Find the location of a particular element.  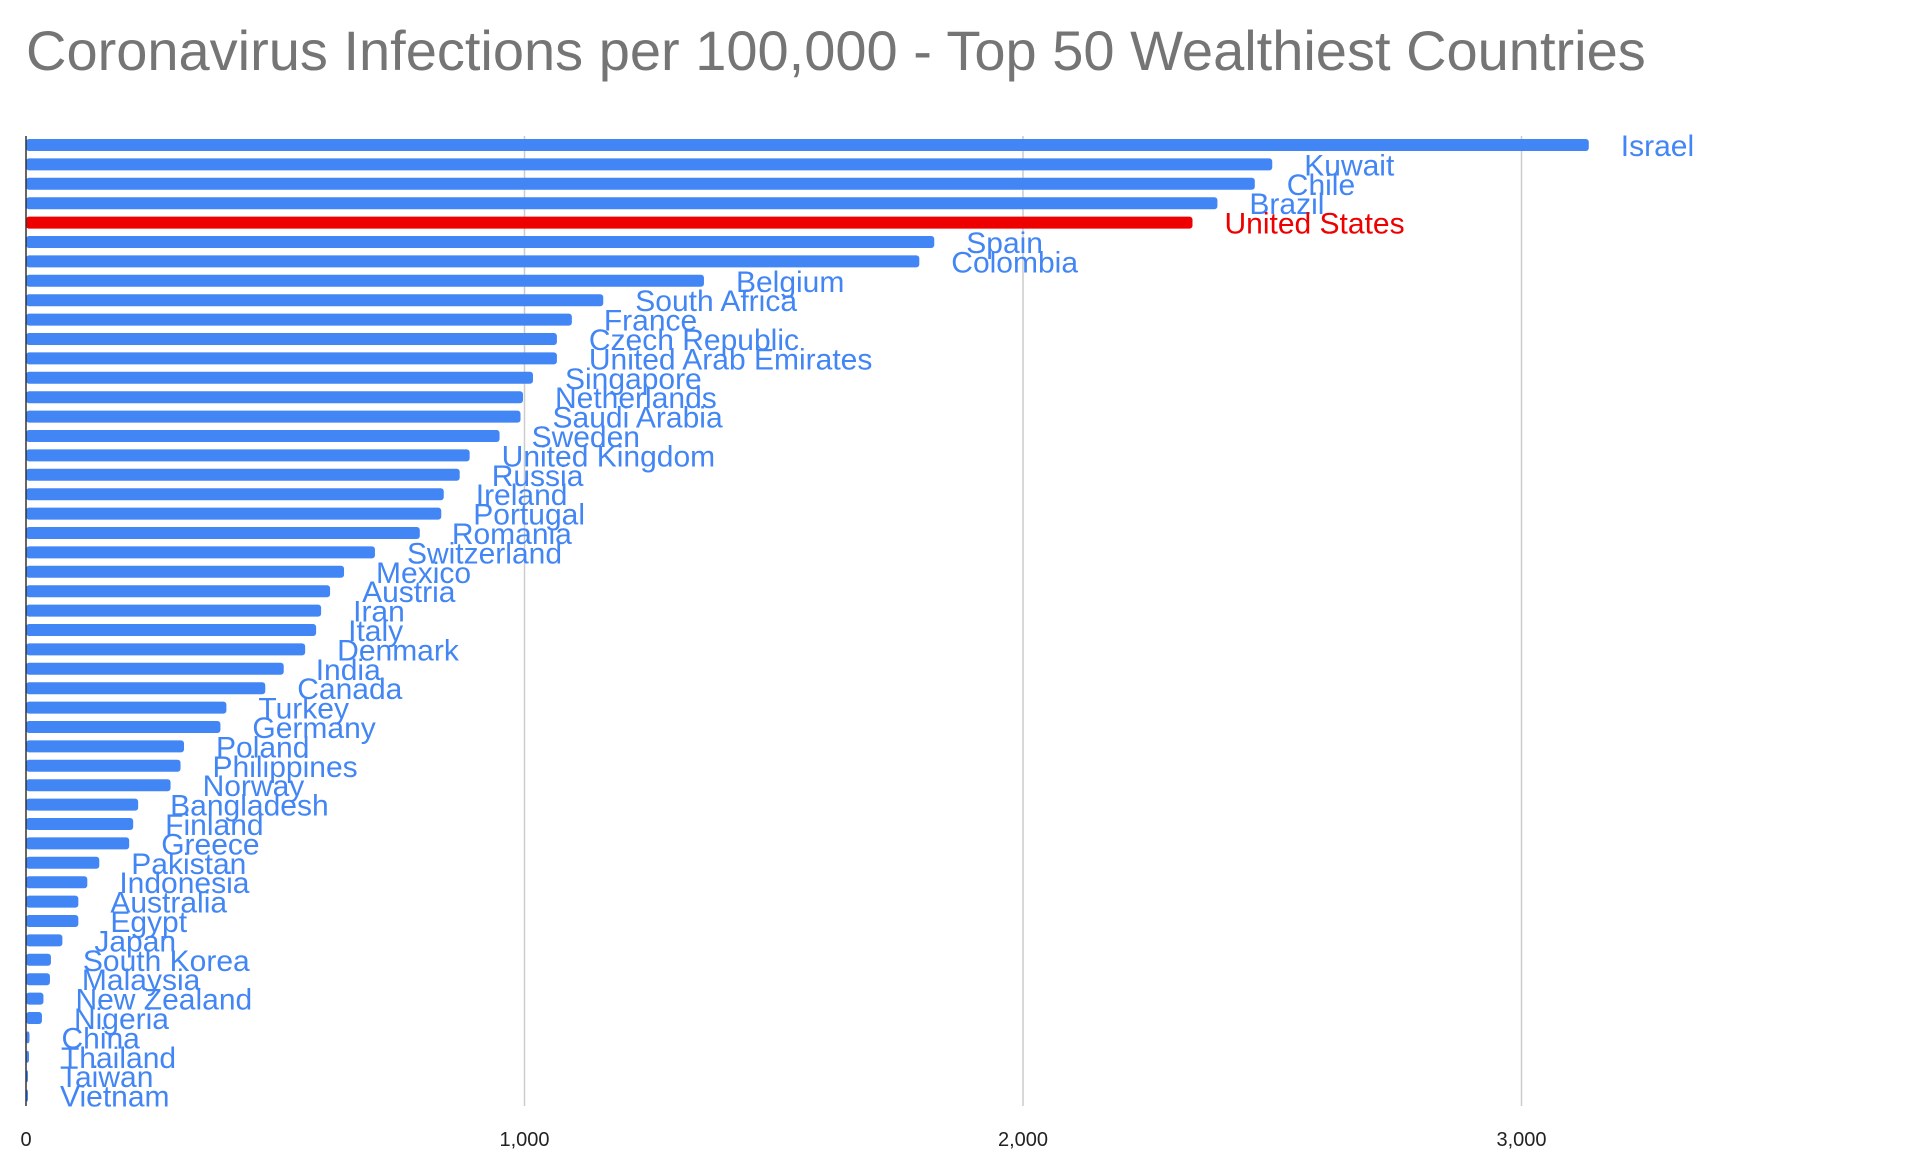

bar-label: Finland is located at coordinates (214, 825).